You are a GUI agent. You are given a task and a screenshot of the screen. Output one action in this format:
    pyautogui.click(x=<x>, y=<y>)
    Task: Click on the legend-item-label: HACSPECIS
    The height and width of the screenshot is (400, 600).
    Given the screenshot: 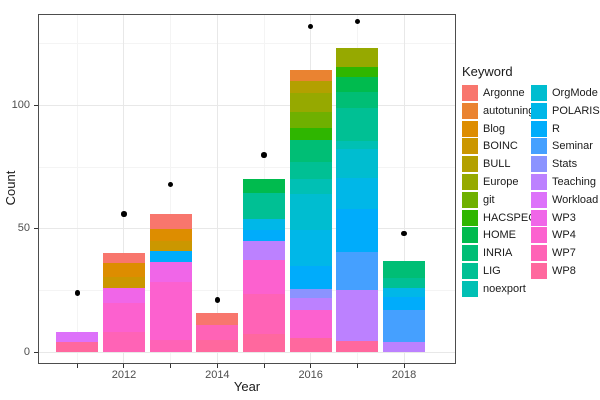 What is the action you would take?
    pyautogui.click(x=515, y=217)
    